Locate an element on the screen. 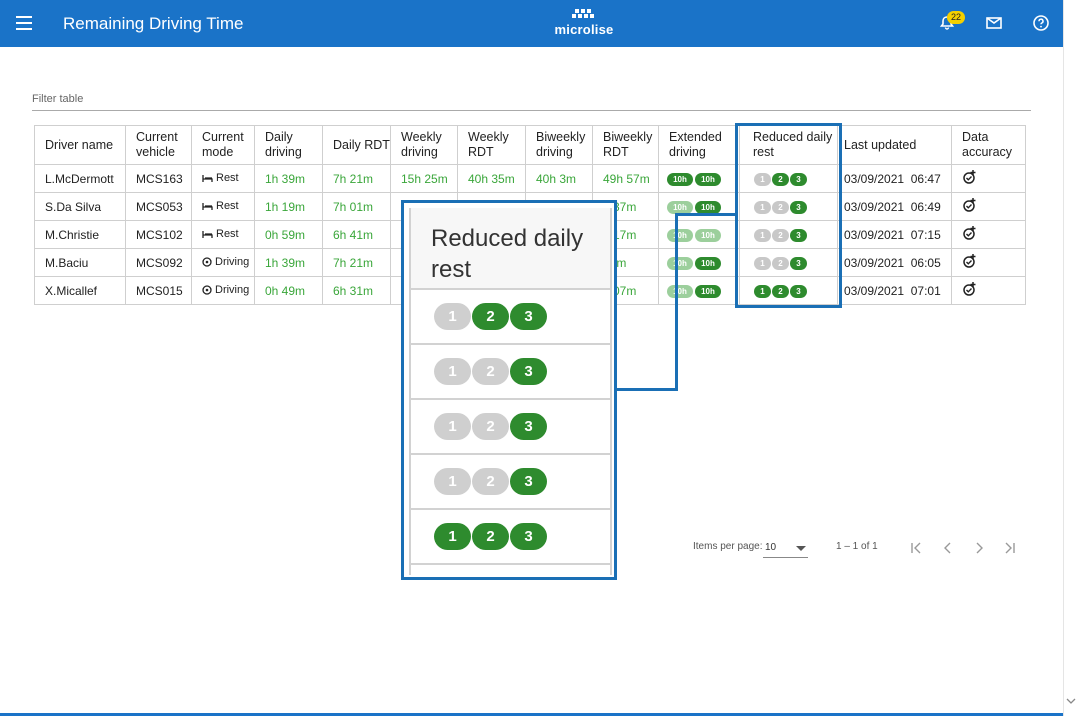  col-header-extended-driving: Extended driving is located at coordinates (699, 145).